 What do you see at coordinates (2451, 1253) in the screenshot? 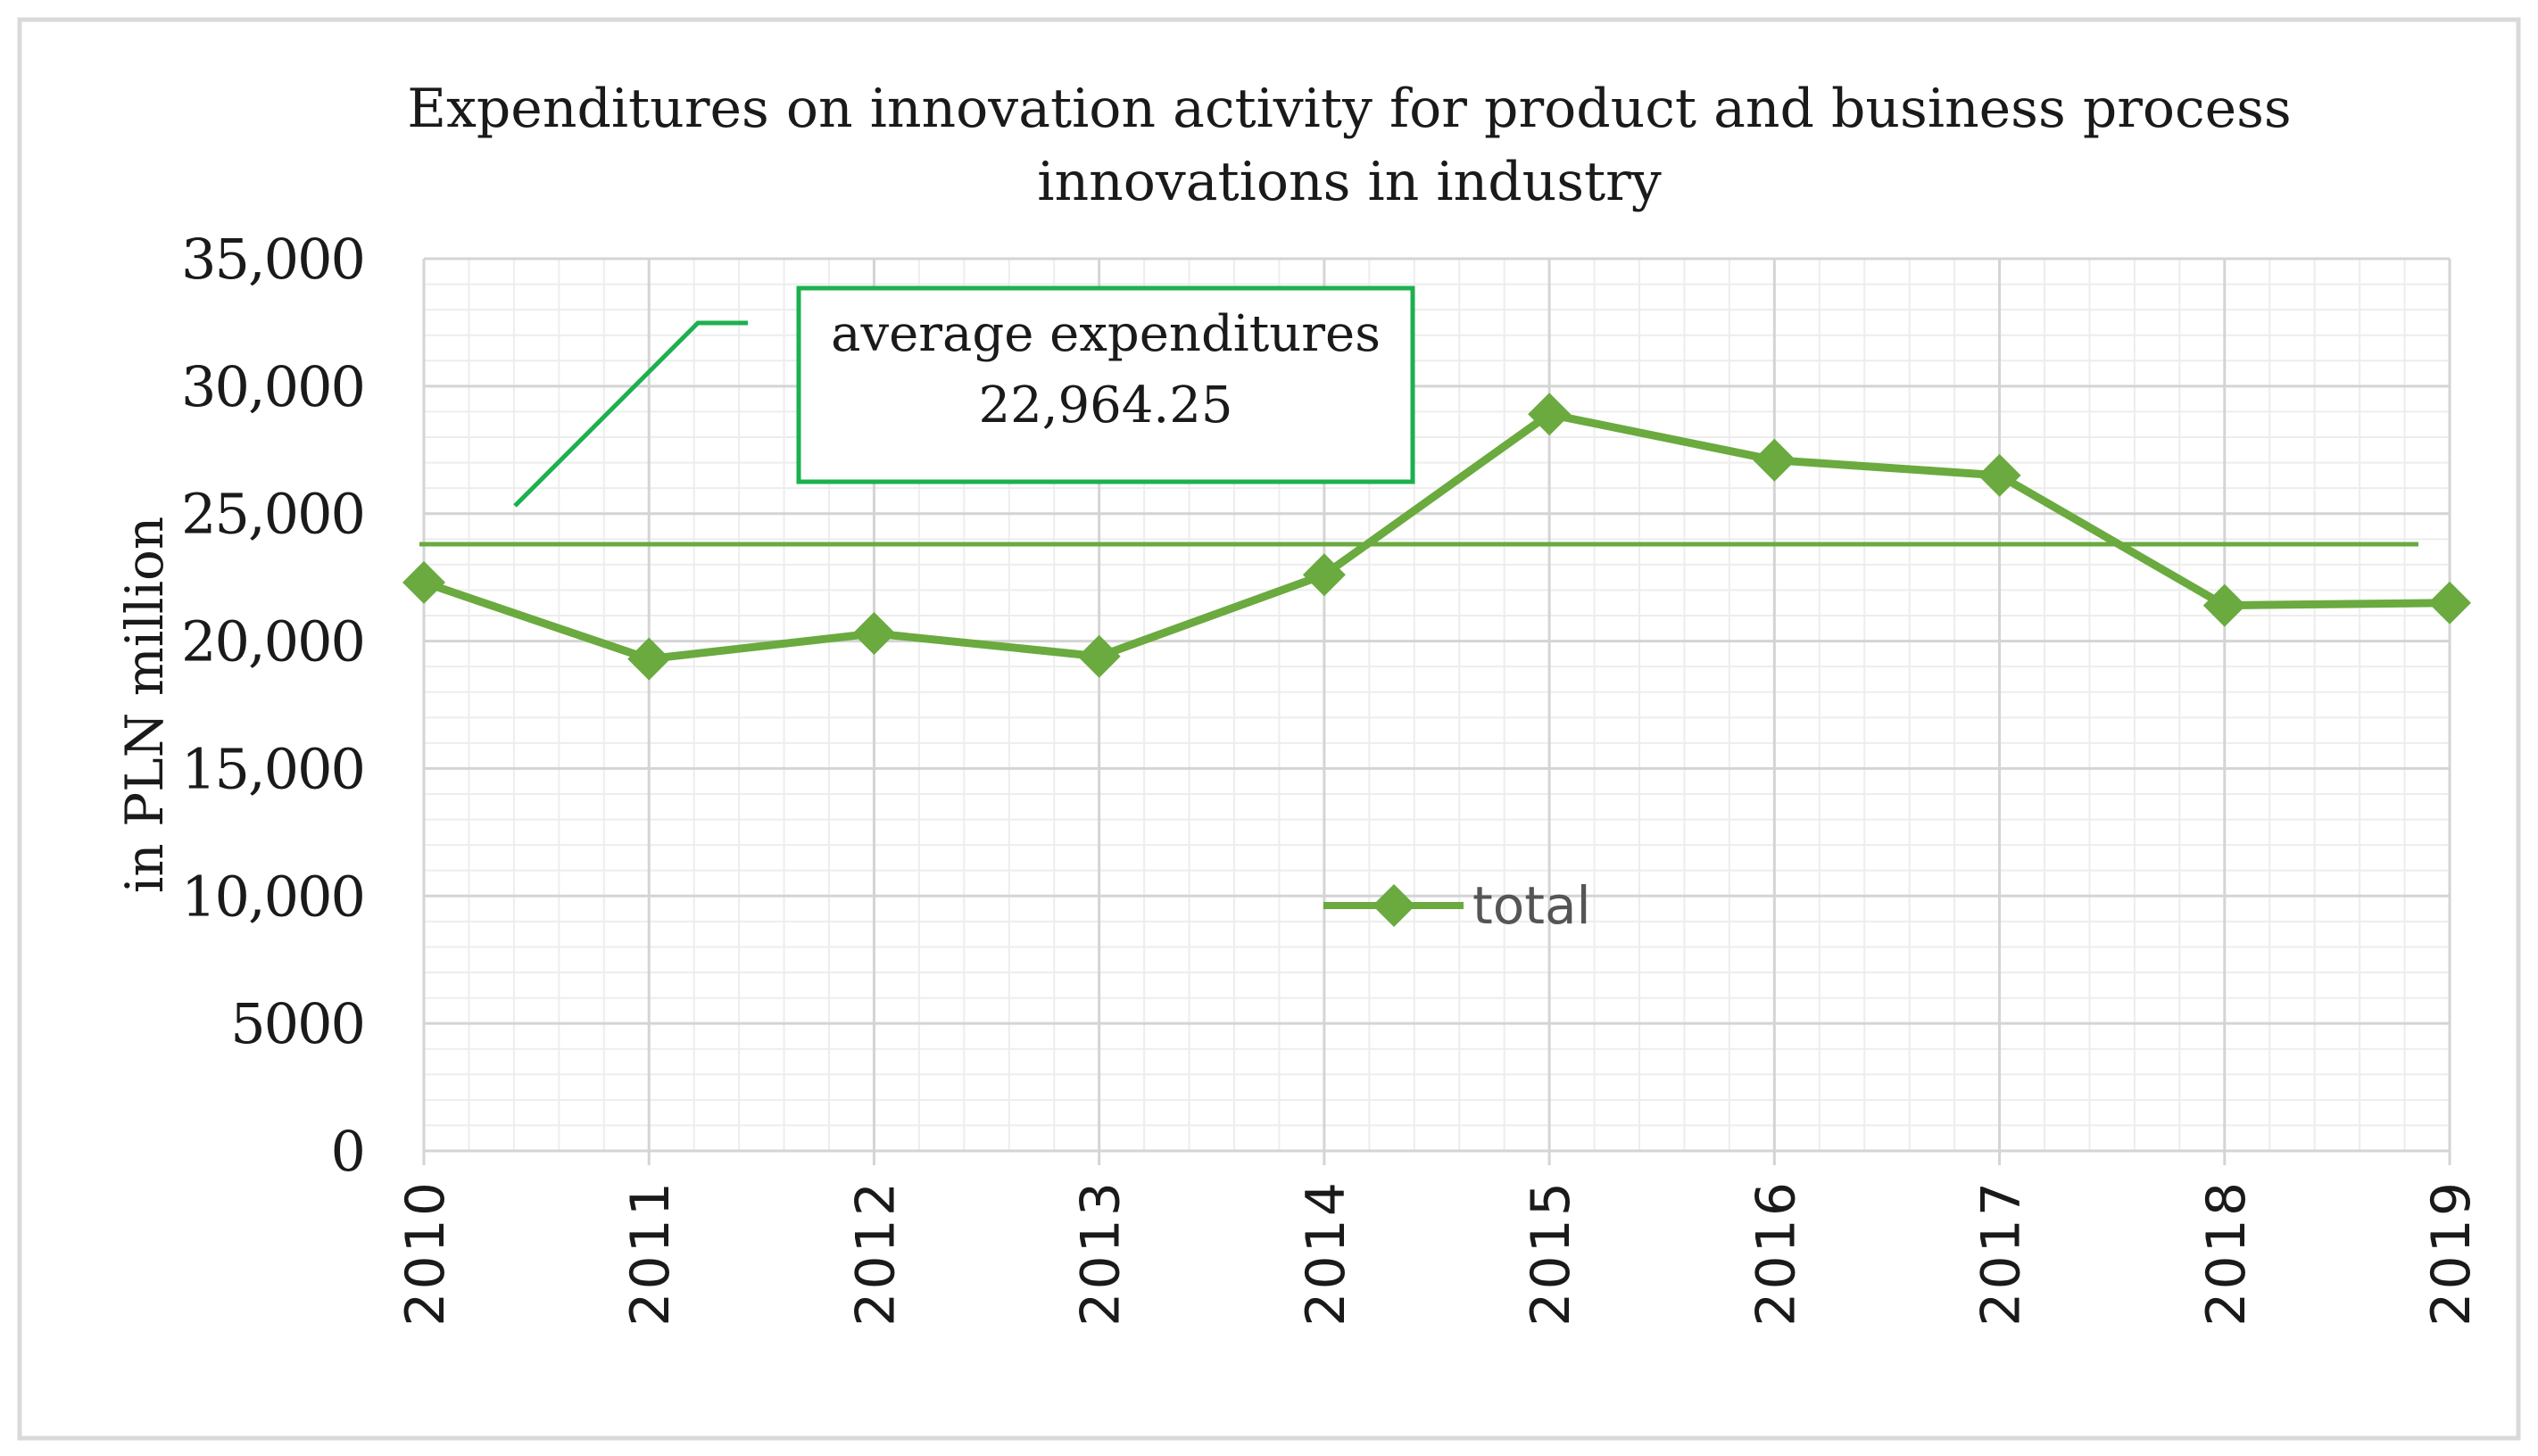
I see `x-tick-label: 2019` at bounding box center [2451, 1253].